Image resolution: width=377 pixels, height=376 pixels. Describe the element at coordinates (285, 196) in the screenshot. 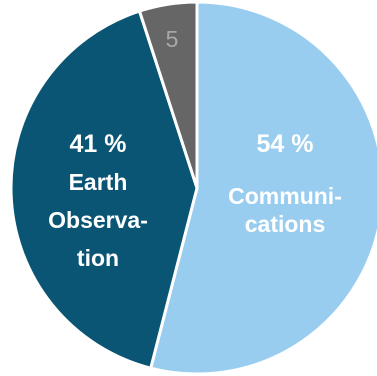

I see `slice-name-label: Communi-` at that location.